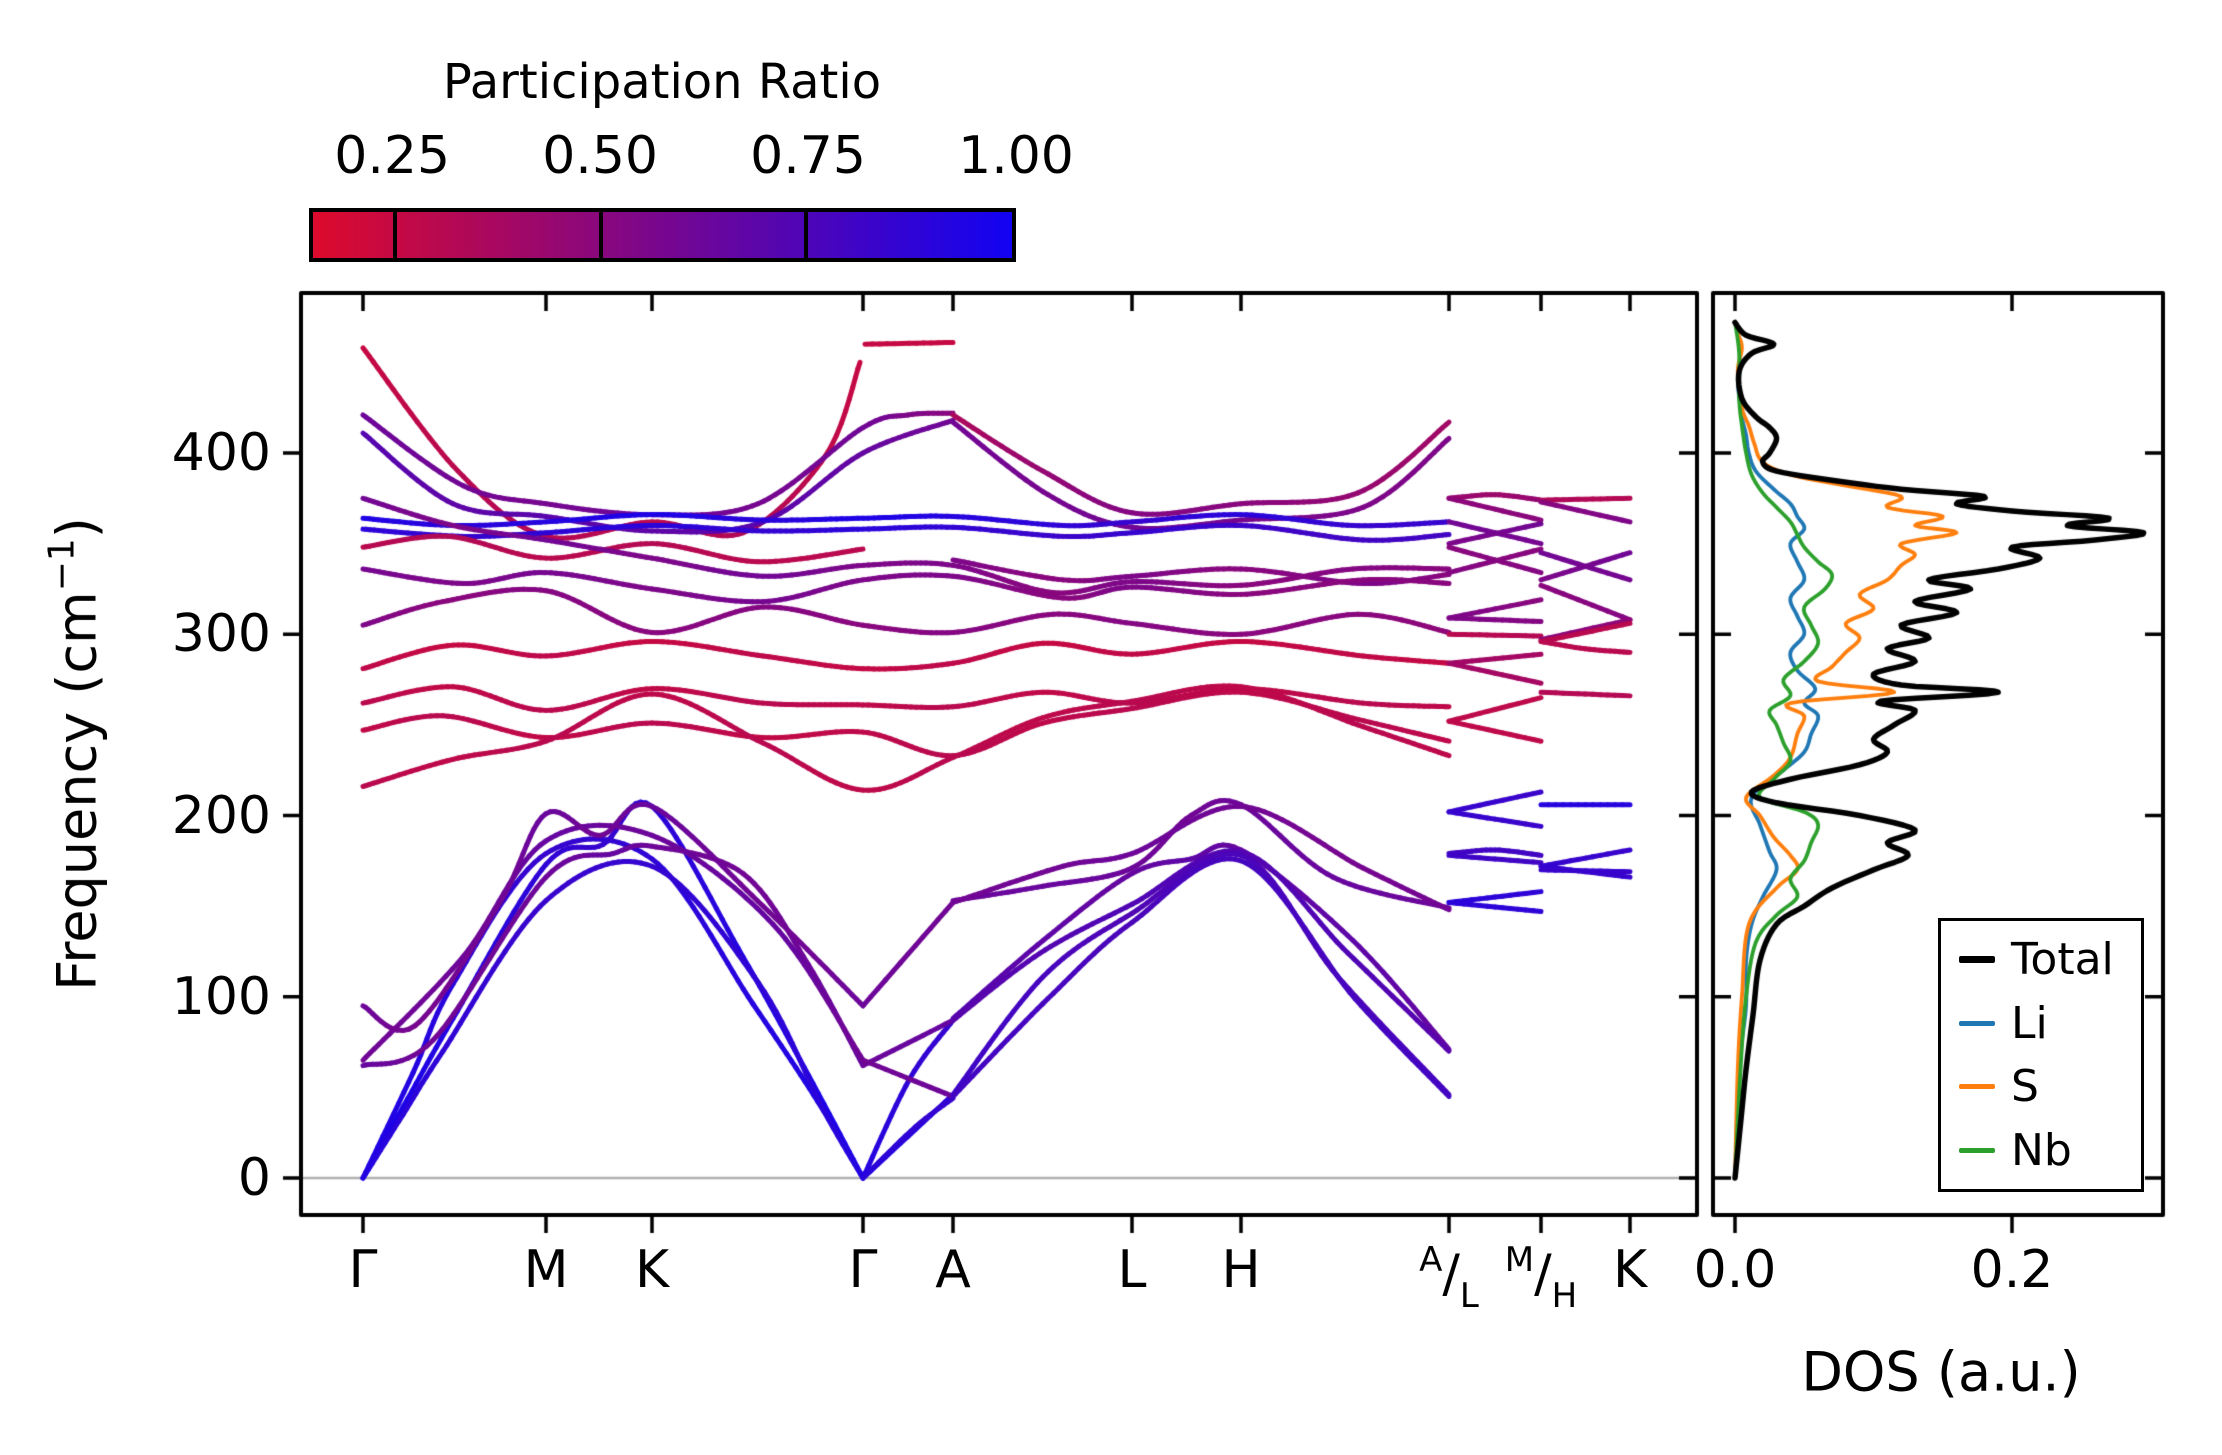 The height and width of the screenshot is (1455, 2222). Describe the element at coordinates (1241, 1270) in the screenshot. I see `x-tick-label: H` at that location.